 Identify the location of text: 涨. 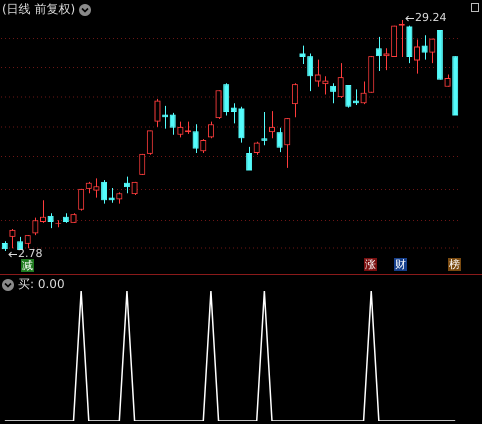
(370, 264).